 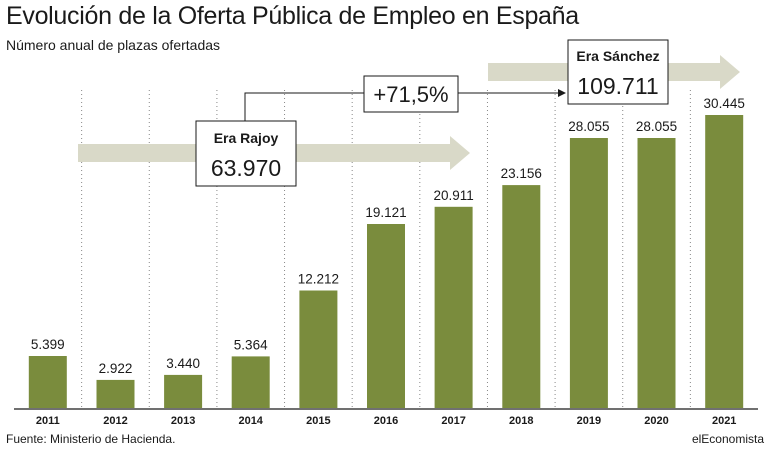 I want to click on bar-2018, so click(x=521, y=296).